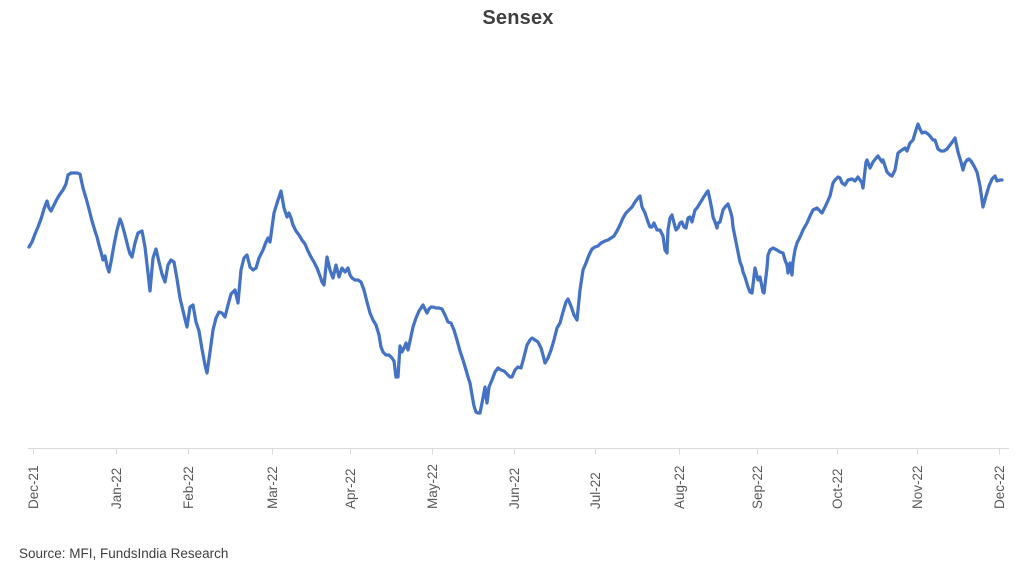 The height and width of the screenshot is (575, 1024). Describe the element at coordinates (679, 487) in the screenshot. I see `x-axis-label: Aug-22` at that location.